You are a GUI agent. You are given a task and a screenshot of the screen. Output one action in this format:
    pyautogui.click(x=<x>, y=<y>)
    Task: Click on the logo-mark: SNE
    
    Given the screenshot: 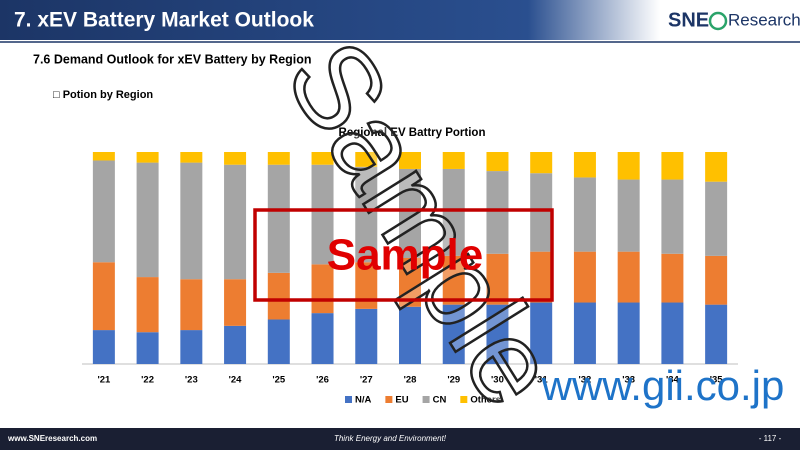 What is the action you would take?
    pyautogui.click(x=688, y=20)
    